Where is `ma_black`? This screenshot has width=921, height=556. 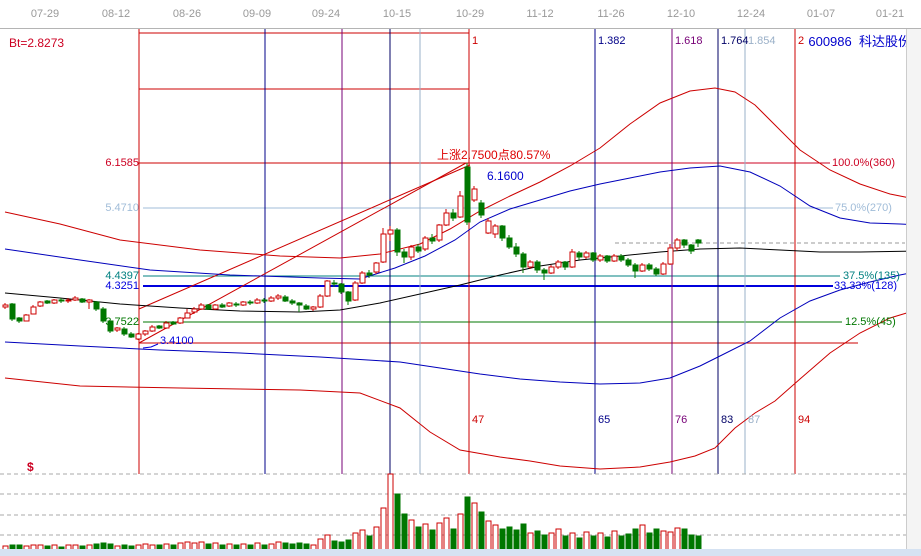
ma_black is located at coordinates (462, 280).